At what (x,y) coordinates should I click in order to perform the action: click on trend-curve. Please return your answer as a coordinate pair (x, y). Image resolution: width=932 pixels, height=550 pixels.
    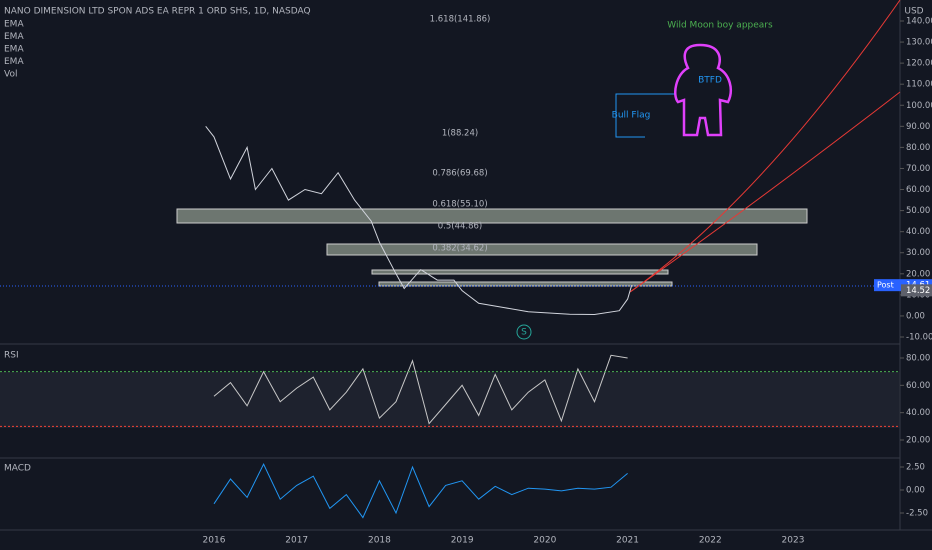
    Looking at the image, I should click on (765, 192).